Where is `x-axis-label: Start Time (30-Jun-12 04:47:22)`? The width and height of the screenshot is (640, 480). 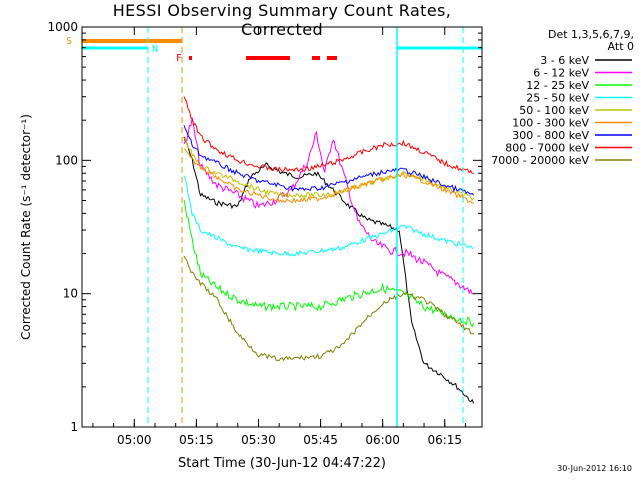
x-axis-label: Start Time (30-Jun-12 04:47:22) is located at coordinates (282, 463).